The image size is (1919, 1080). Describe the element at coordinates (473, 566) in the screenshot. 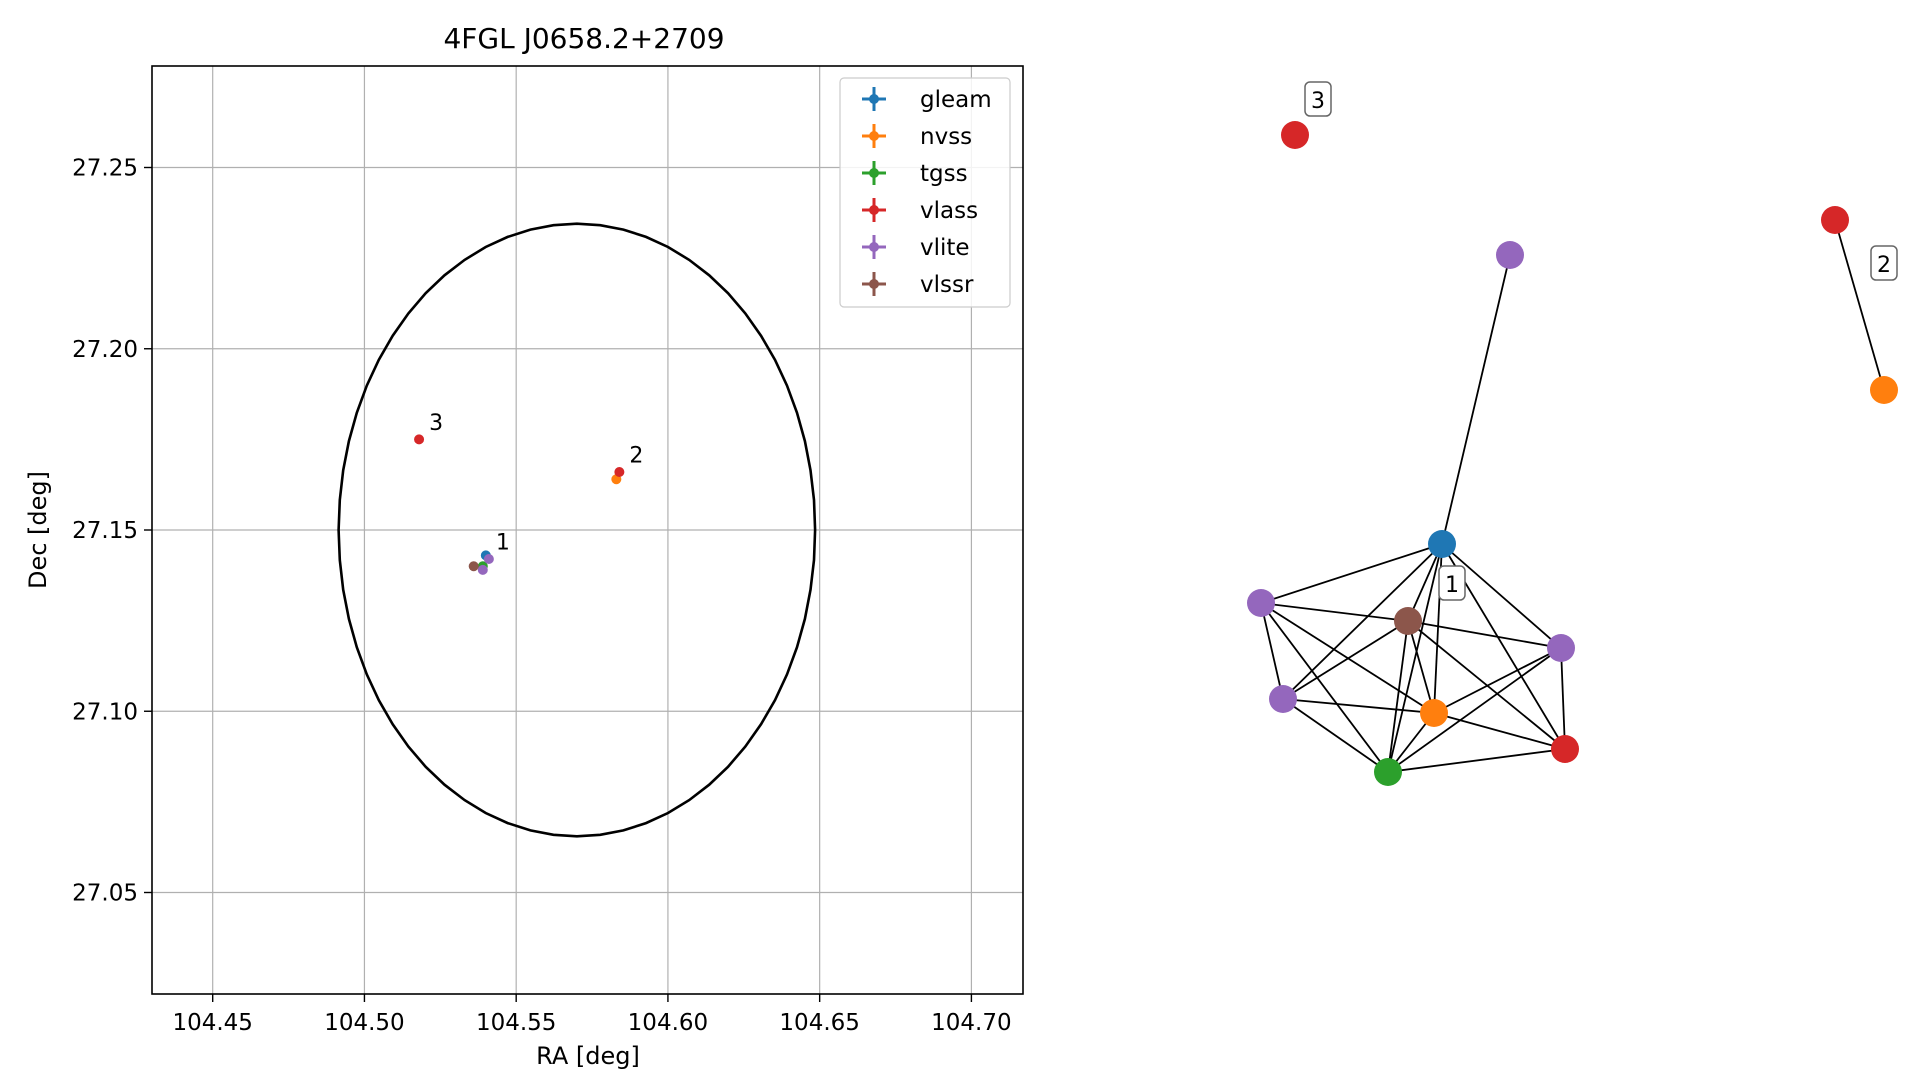

I see `point-vlssr` at that location.